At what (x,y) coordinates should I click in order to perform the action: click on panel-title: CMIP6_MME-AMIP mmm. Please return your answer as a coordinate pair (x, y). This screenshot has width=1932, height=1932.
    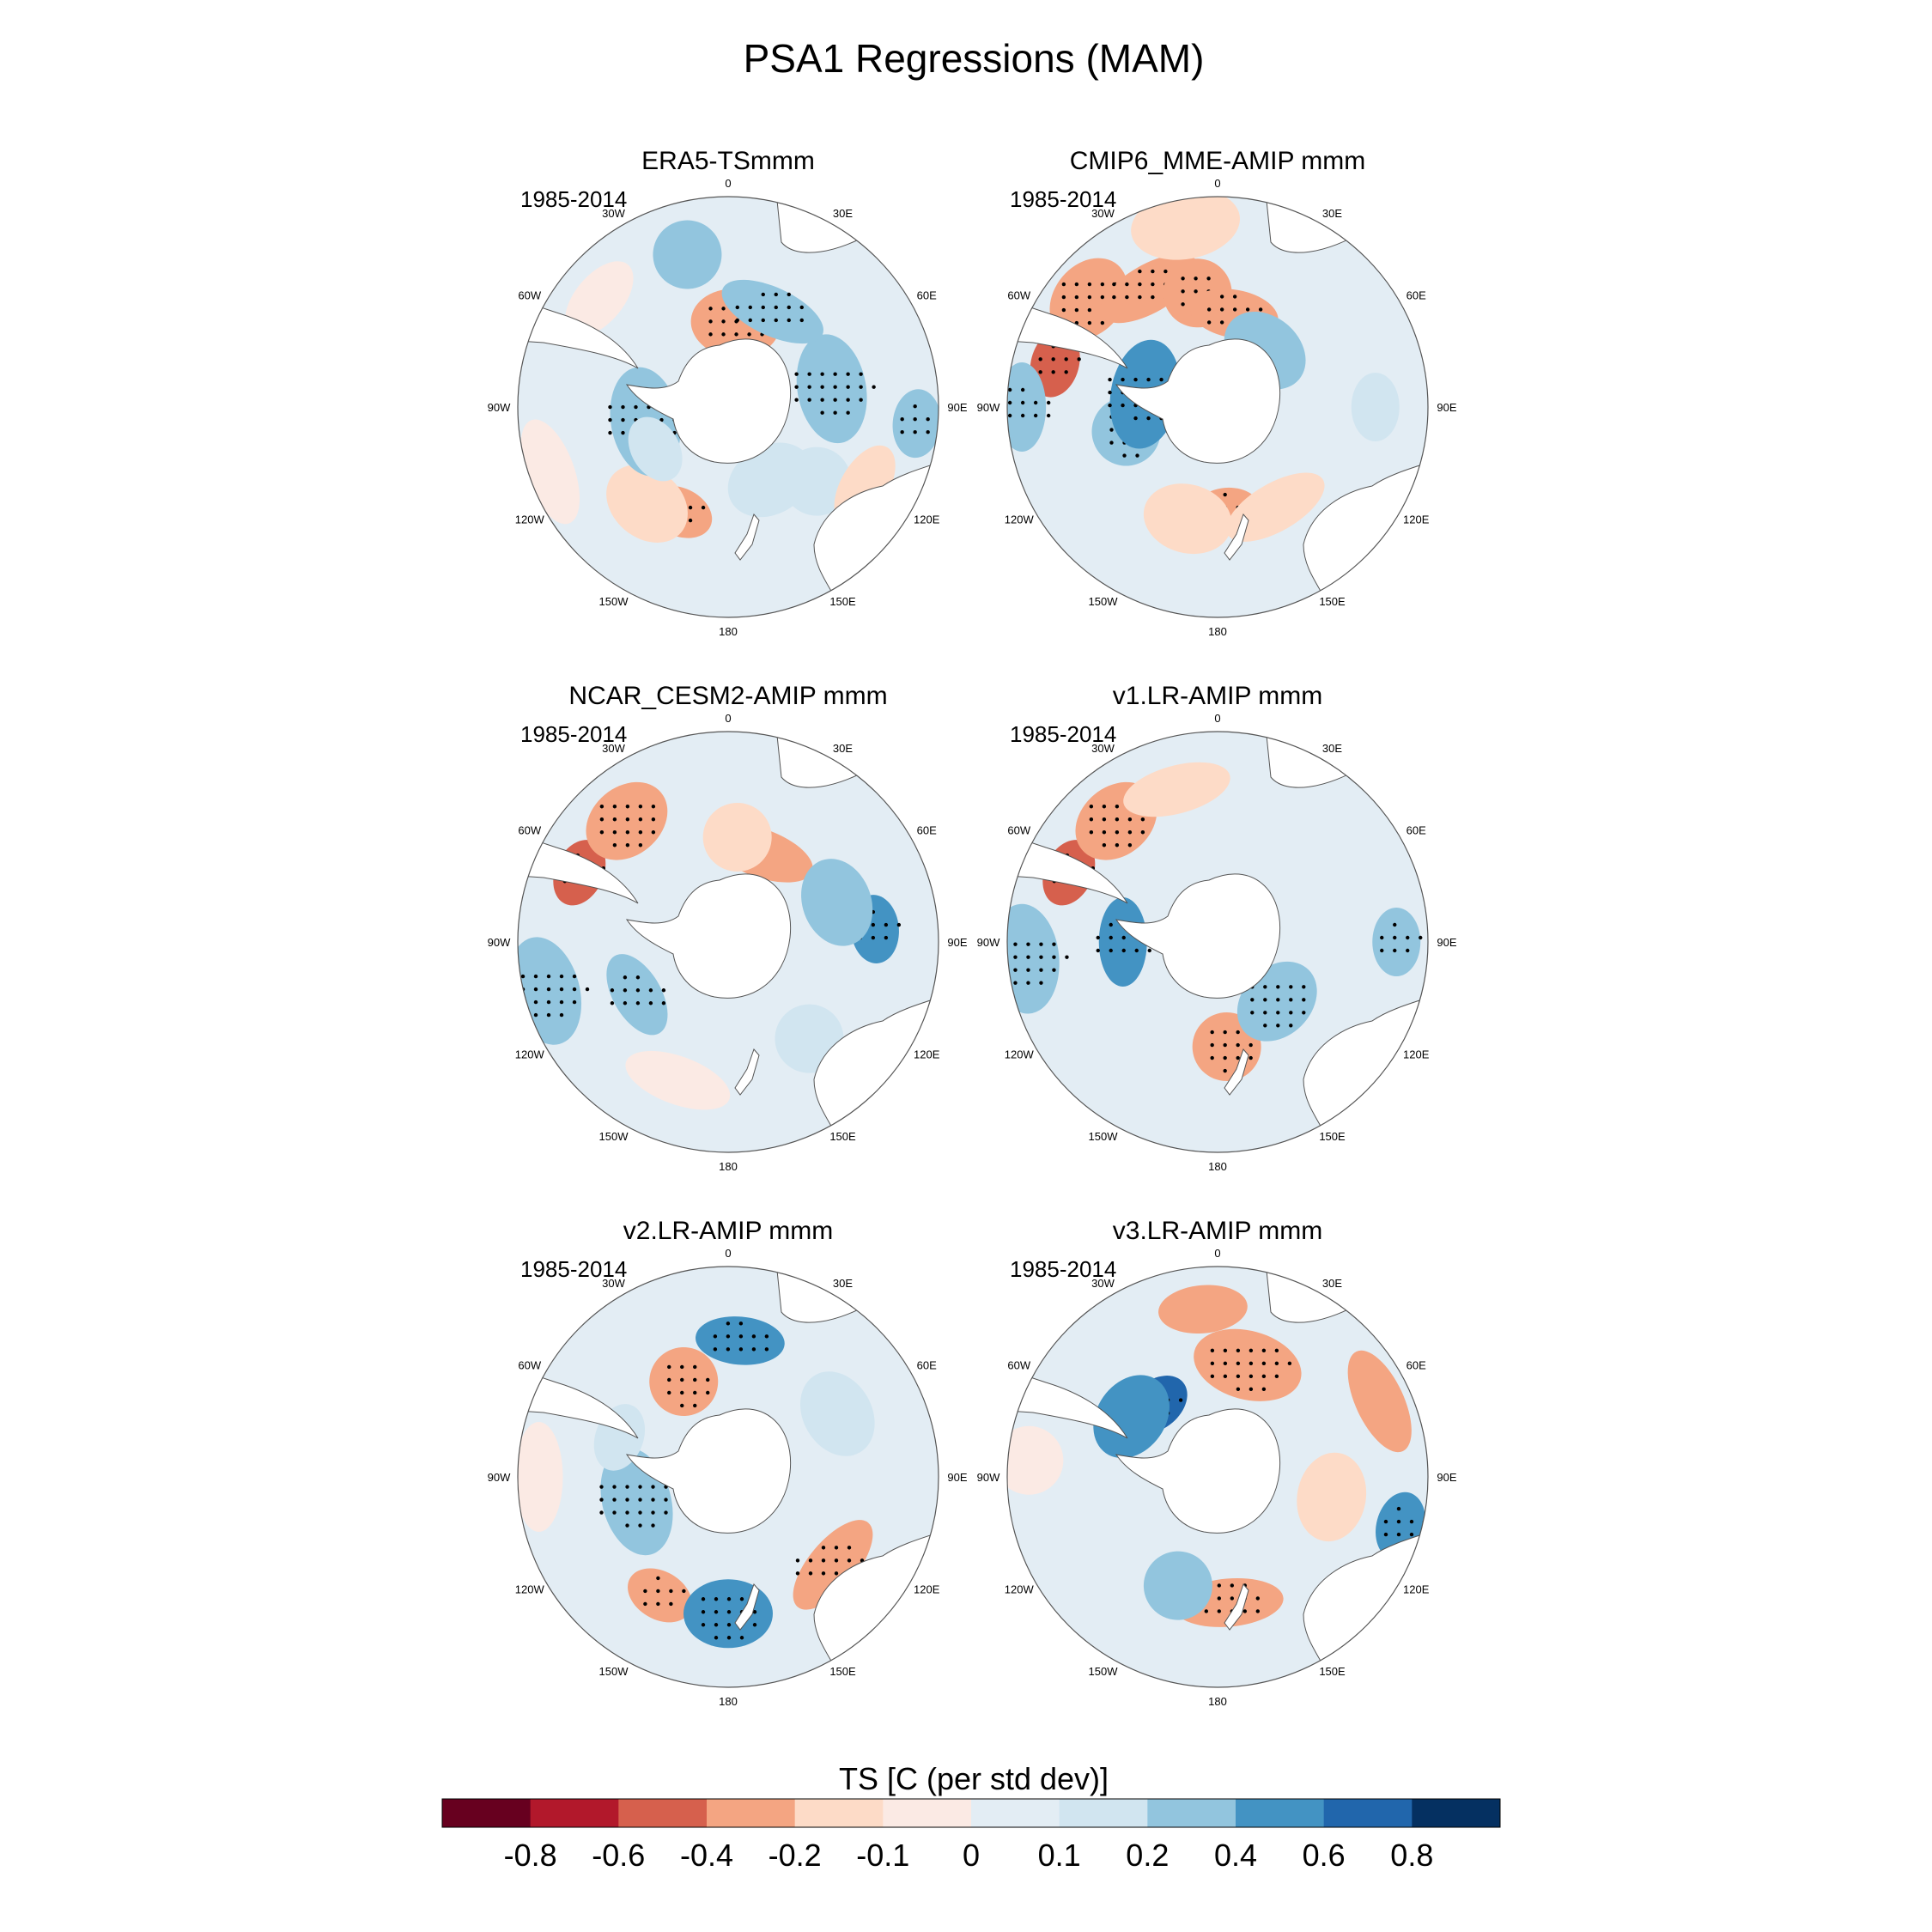
    Looking at the image, I should click on (1217, 161).